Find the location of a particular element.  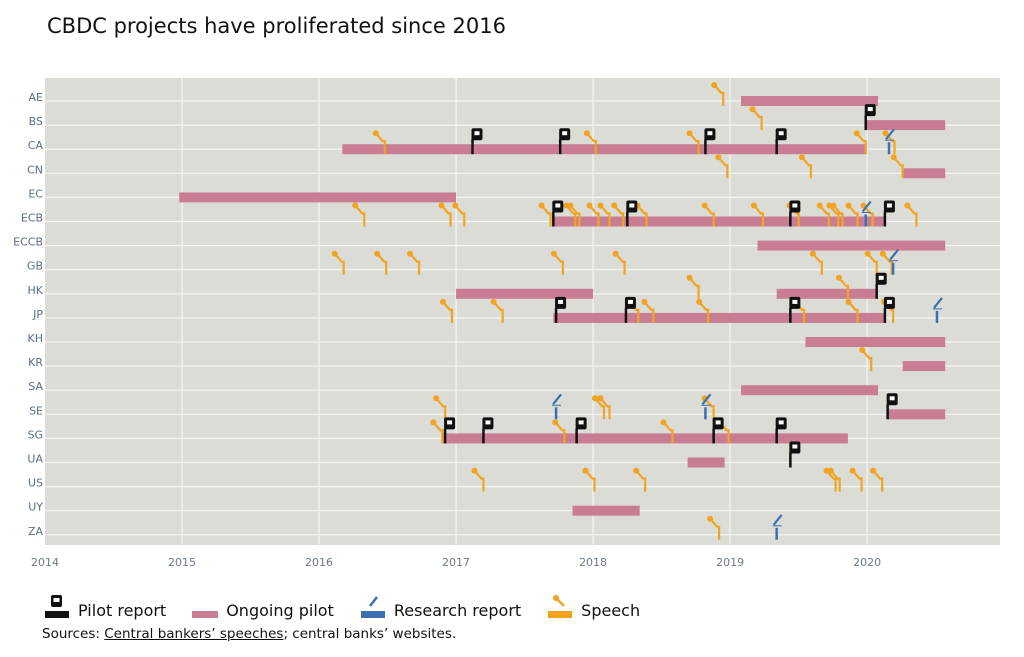

row-label: CN is located at coordinates (35, 169).